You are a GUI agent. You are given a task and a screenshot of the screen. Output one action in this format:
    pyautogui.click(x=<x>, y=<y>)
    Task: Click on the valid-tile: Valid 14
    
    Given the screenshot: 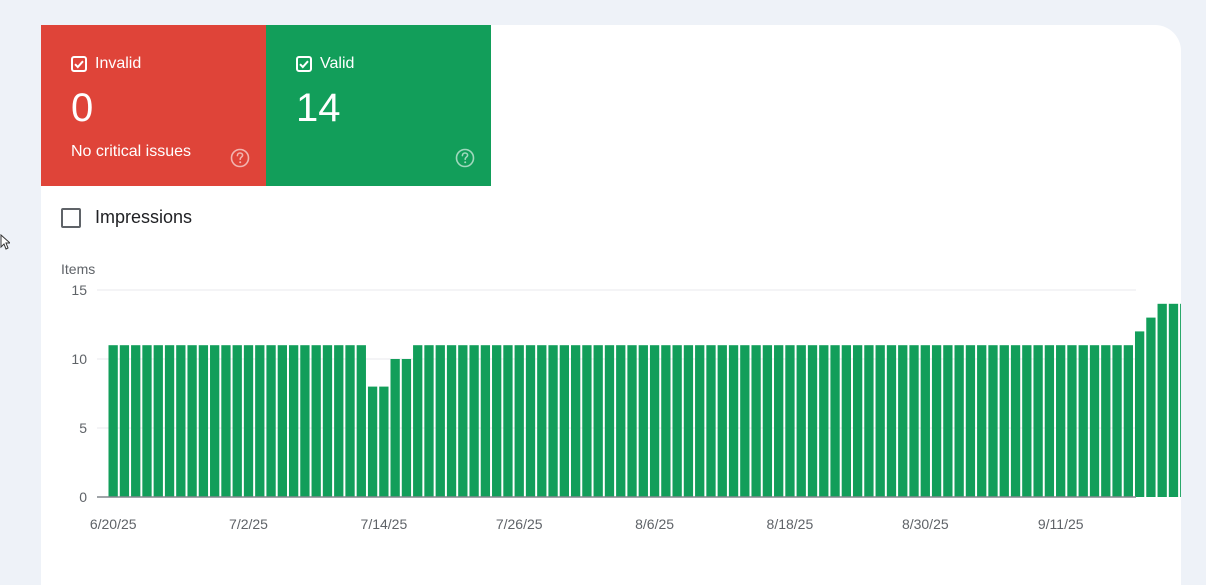 What is the action you would take?
    pyautogui.click(x=378, y=105)
    